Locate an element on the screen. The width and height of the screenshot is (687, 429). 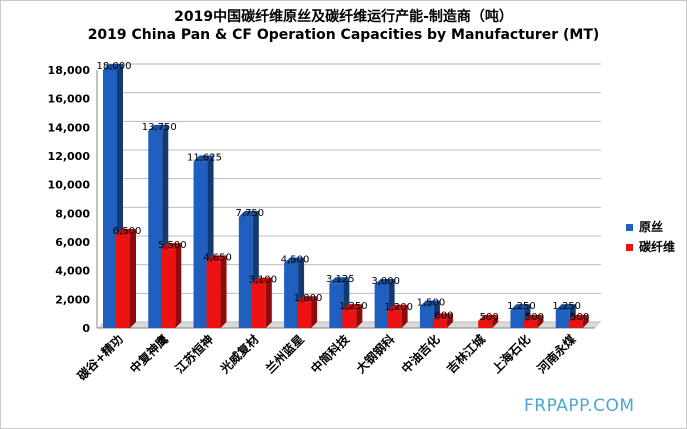
legend-label-precursor: 原丝 is located at coordinates (651, 227).